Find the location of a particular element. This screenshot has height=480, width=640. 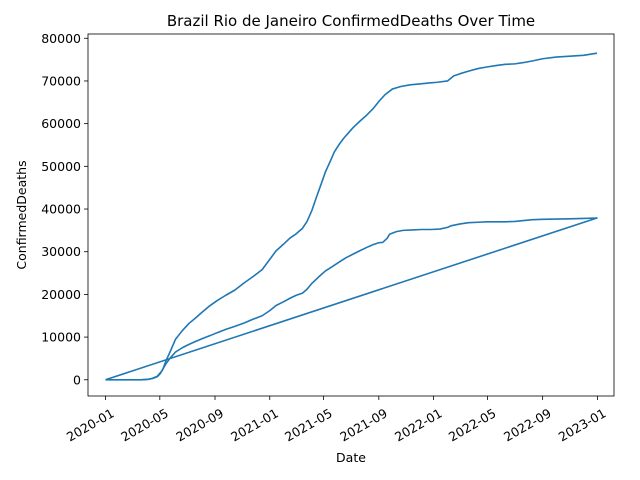

y-tick-label: 60000 is located at coordinates (61, 123).